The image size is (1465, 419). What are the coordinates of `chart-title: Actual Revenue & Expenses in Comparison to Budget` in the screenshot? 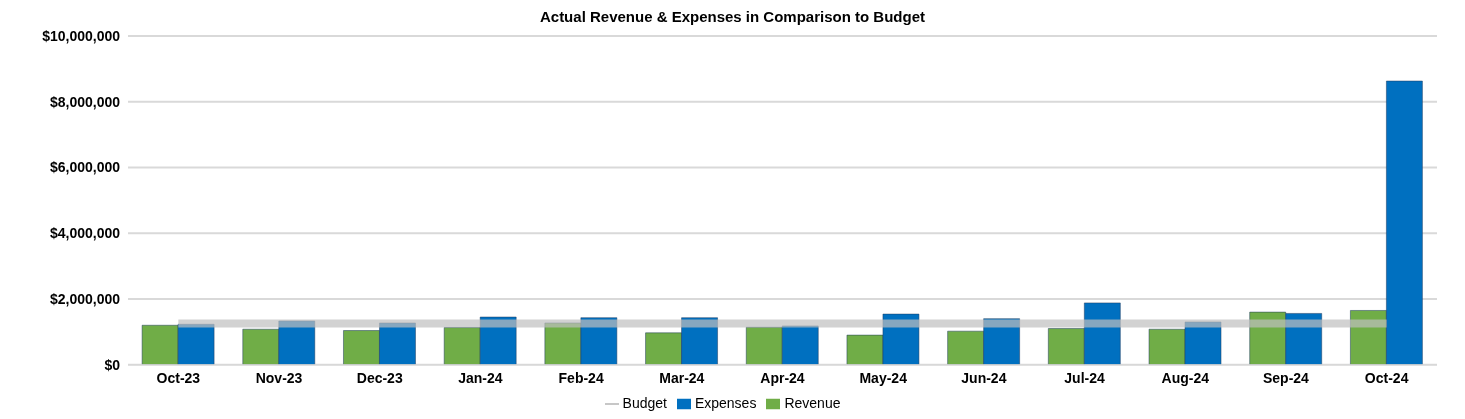 It's located at (732, 17).